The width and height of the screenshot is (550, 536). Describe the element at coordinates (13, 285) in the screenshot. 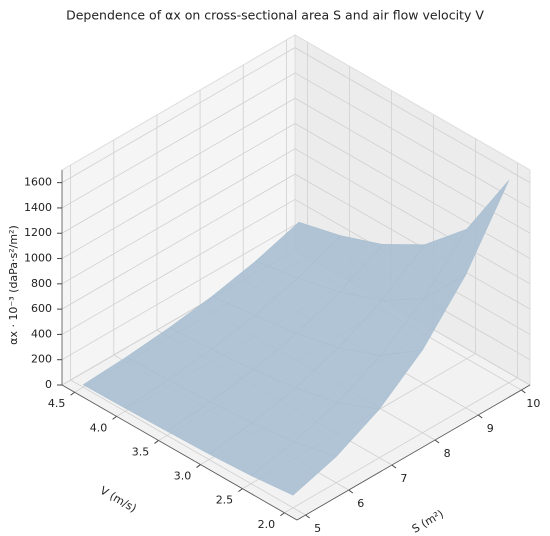

I see `z-axis-label: αx · 10⁻³ (daPa·s²/m²)` at that location.